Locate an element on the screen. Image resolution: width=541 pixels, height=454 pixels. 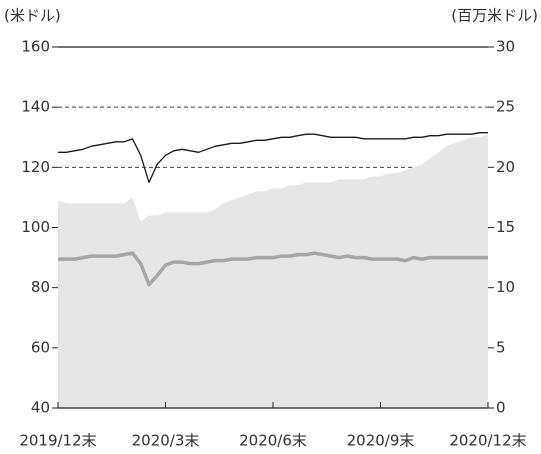
y2-tick-label: 0 is located at coordinates (501, 408).